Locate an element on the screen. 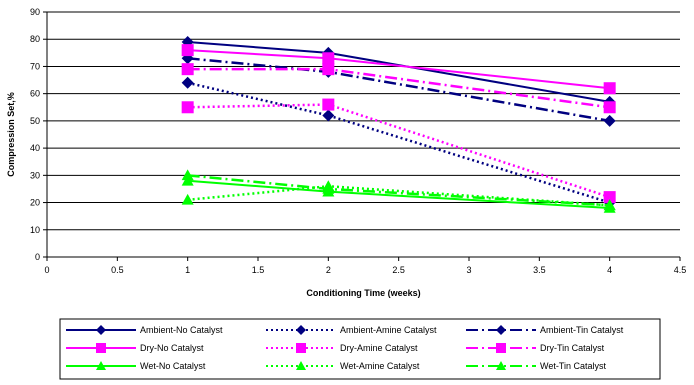 The image size is (694, 385). y-tick-label: 40 is located at coordinates (35, 148).